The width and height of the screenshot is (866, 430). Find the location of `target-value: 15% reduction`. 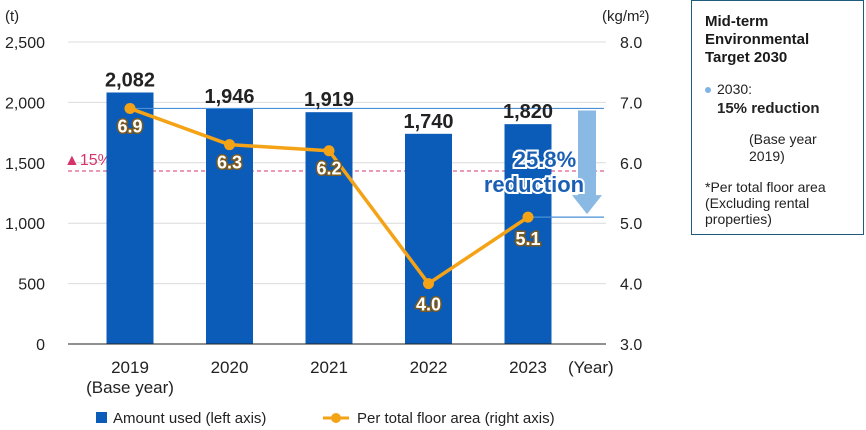

target-value: 15% reduction is located at coordinates (768, 108).